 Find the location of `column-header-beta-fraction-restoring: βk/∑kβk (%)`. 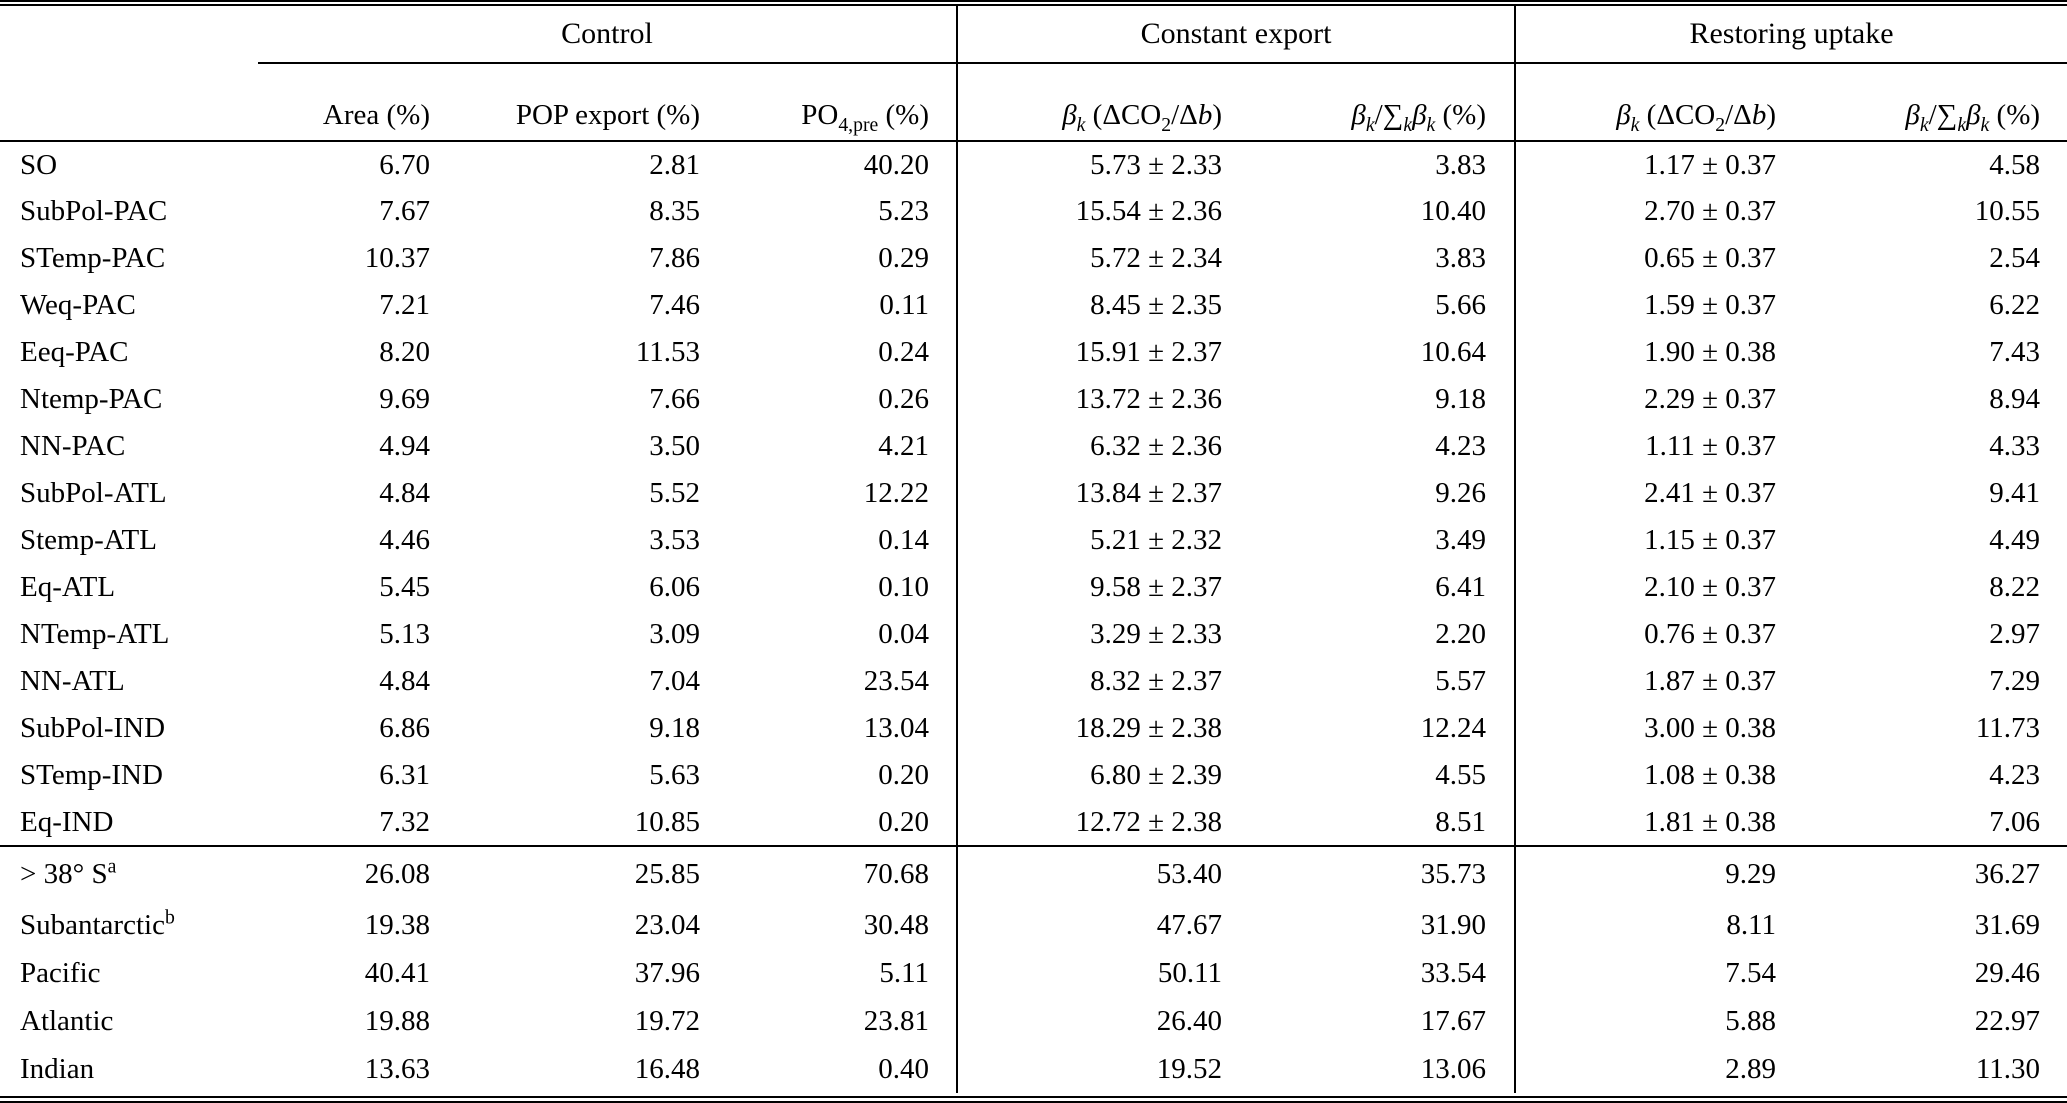

column-header-beta-fraction-restoring: βk/∑kβk (%) is located at coordinates (1921, 102).